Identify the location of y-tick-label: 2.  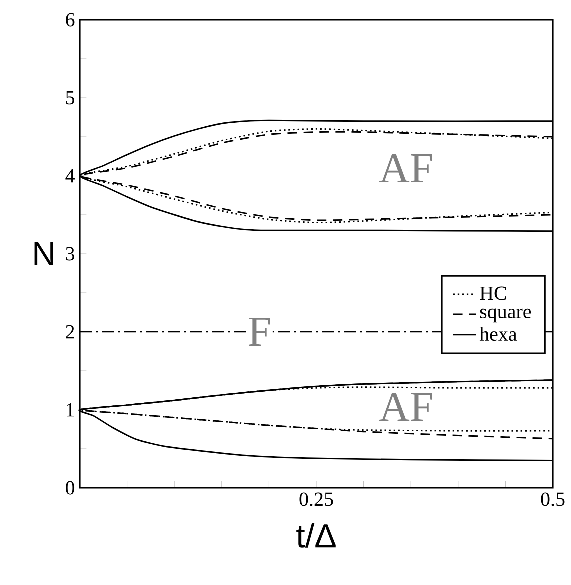
(70, 332).